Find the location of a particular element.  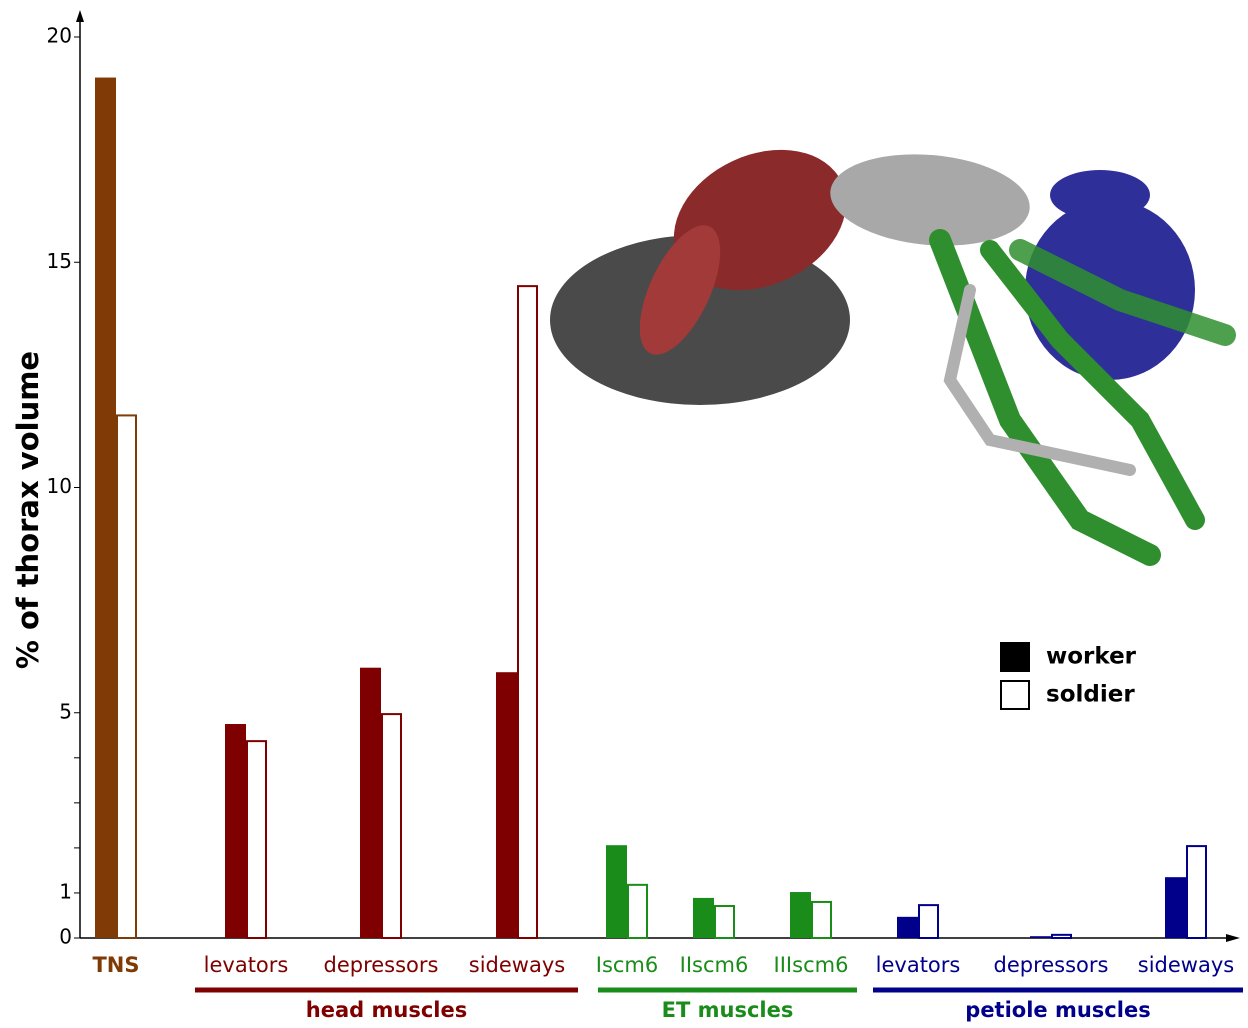

y-tick-label: 15 is located at coordinates (59, 261).